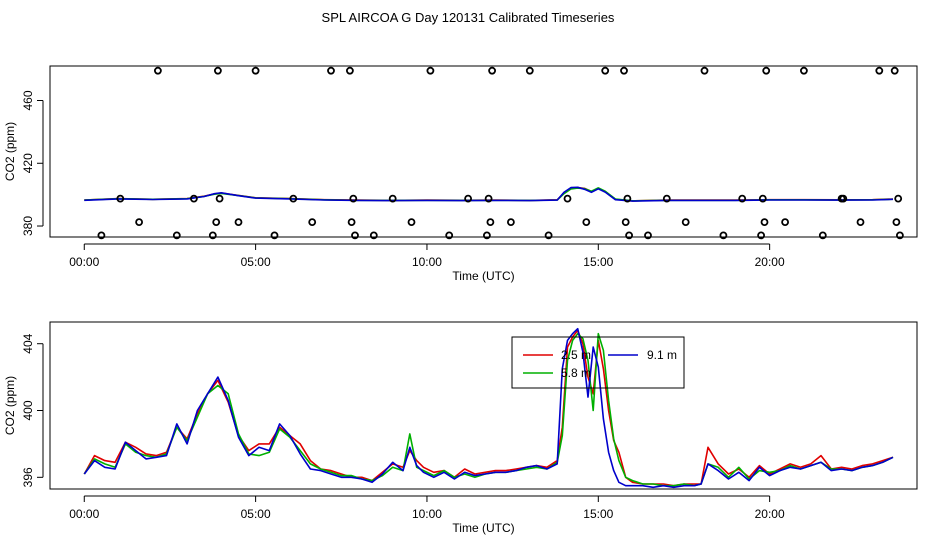 Image resolution: width=936 pixels, height=545 pixels. Describe the element at coordinates (28, 477) in the screenshot. I see `bottom-y-tick-label: 396` at that location.